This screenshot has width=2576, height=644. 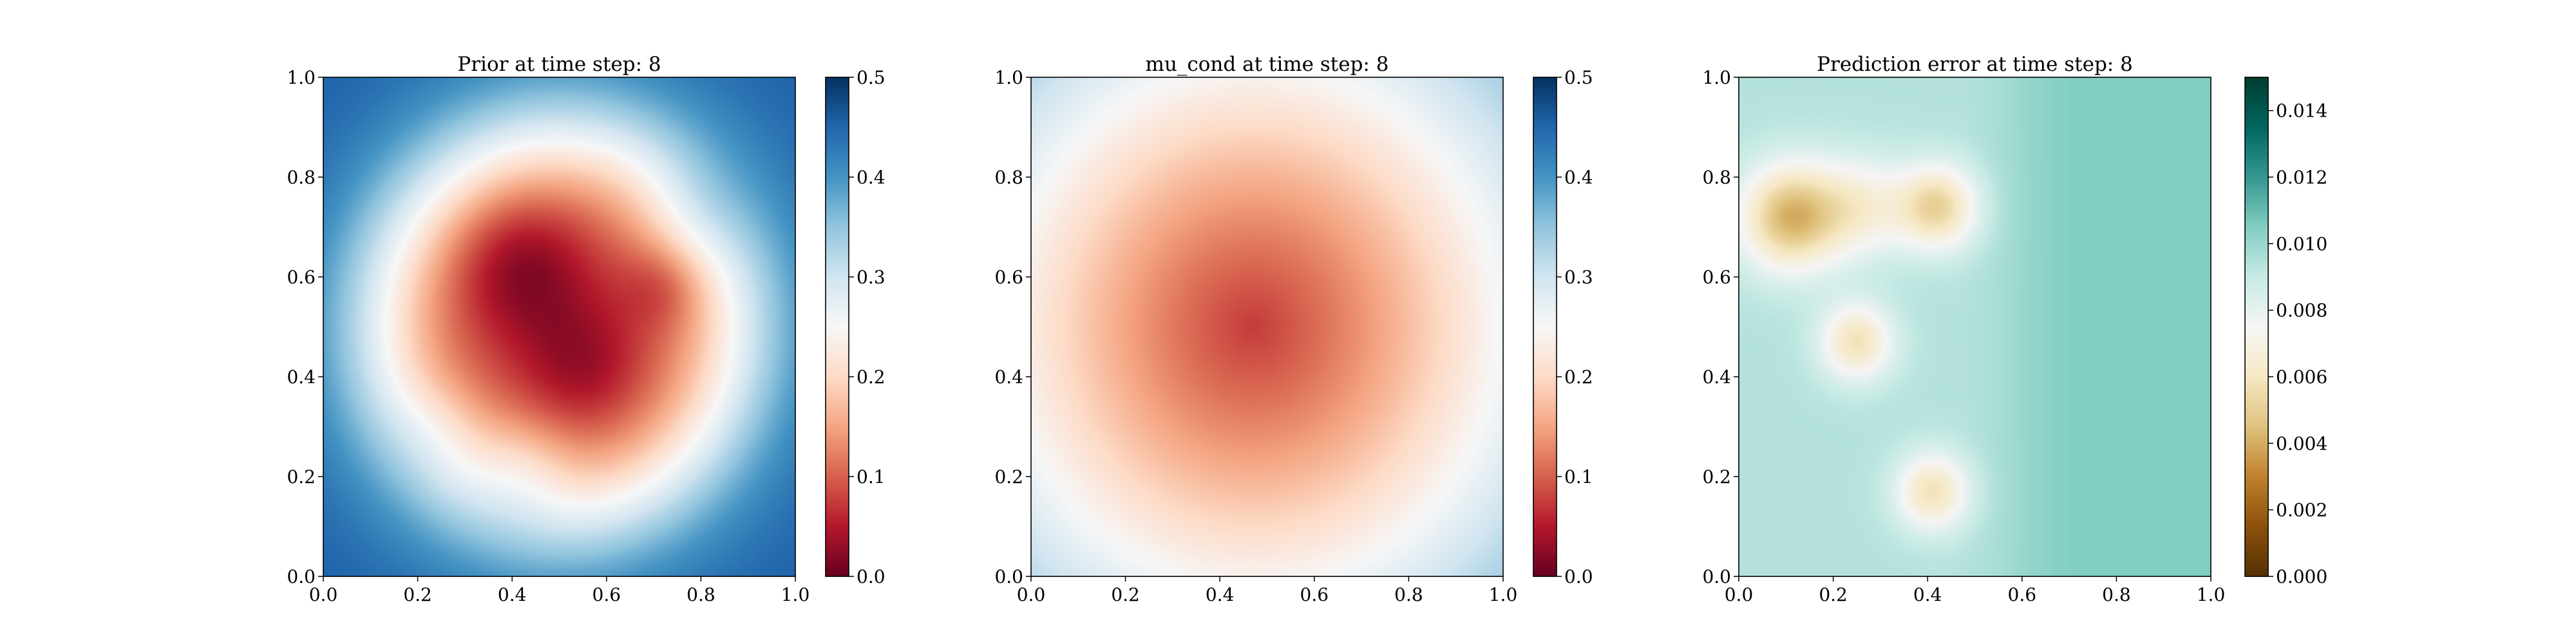 What do you see at coordinates (2301, 177) in the screenshot?
I see `colorbar-tick-label: 0.012` at bounding box center [2301, 177].